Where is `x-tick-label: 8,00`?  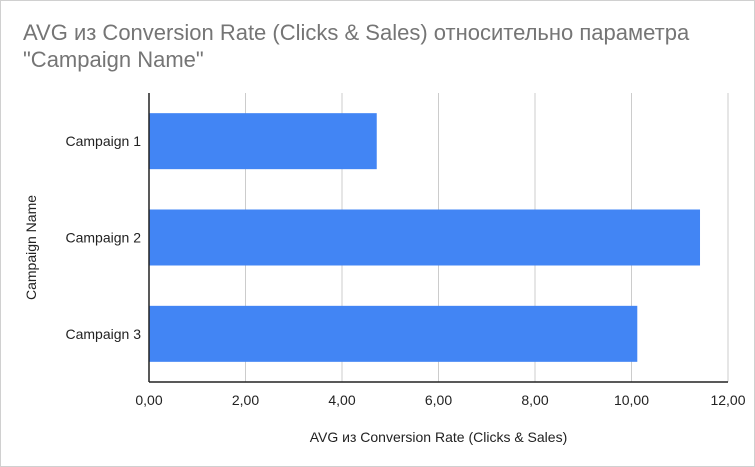
x-tick-label: 8,00 is located at coordinates (534, 400).